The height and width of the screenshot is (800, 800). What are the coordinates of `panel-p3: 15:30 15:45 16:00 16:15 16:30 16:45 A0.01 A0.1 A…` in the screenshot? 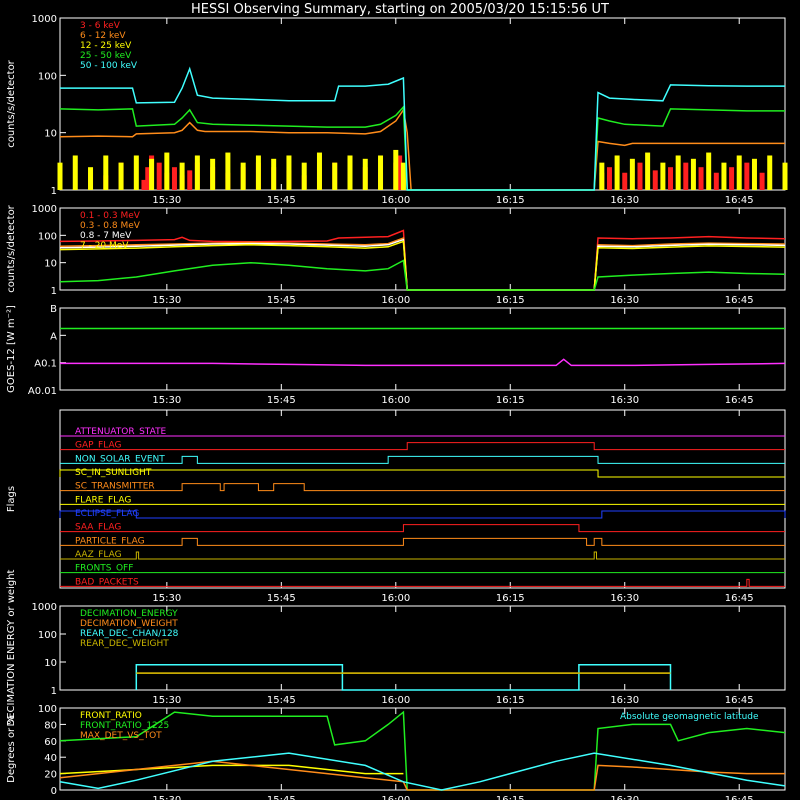 It's located at (396, 355).